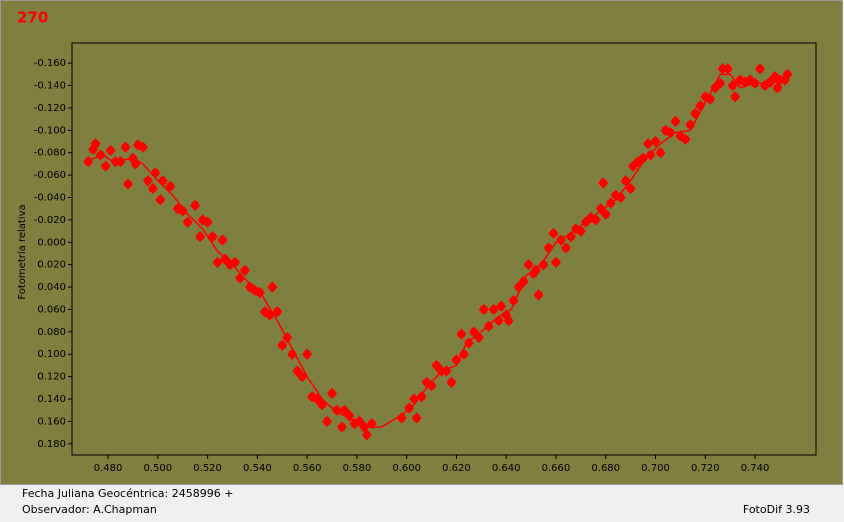 This screenshot has height=522, width=844. What do you see at coordinates (655, 468) in the screenshot?
I see `x-tick-label: 0.700` at bounding box center [655, 468].